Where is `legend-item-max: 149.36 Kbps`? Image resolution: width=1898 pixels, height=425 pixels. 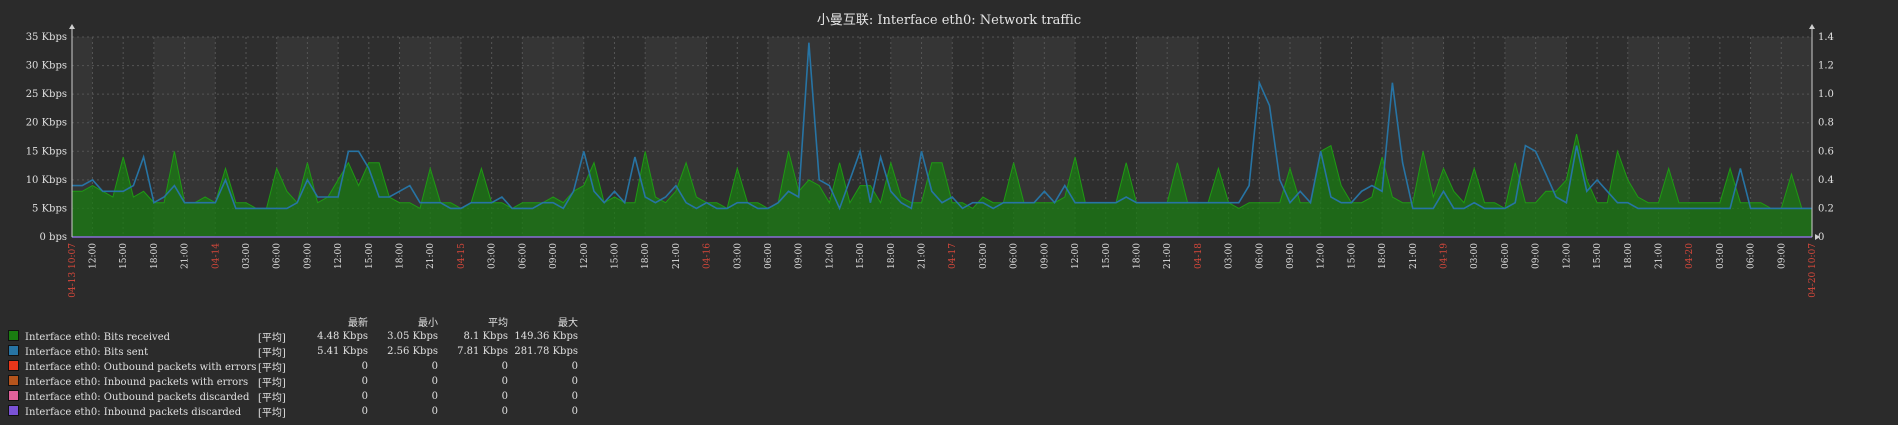 legend-item-max: 149.36 Kbps is located at coordinates (546, 336).